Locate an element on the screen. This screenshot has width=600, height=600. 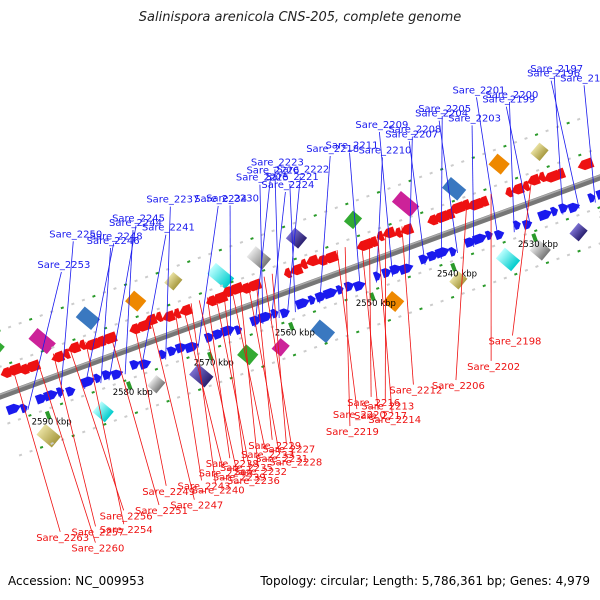
gene-label: Sare_2239 is located at coordinates (239, 477).